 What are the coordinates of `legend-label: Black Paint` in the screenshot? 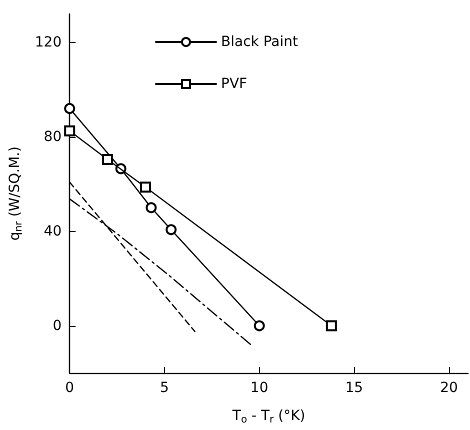 It's located at (259, 42).